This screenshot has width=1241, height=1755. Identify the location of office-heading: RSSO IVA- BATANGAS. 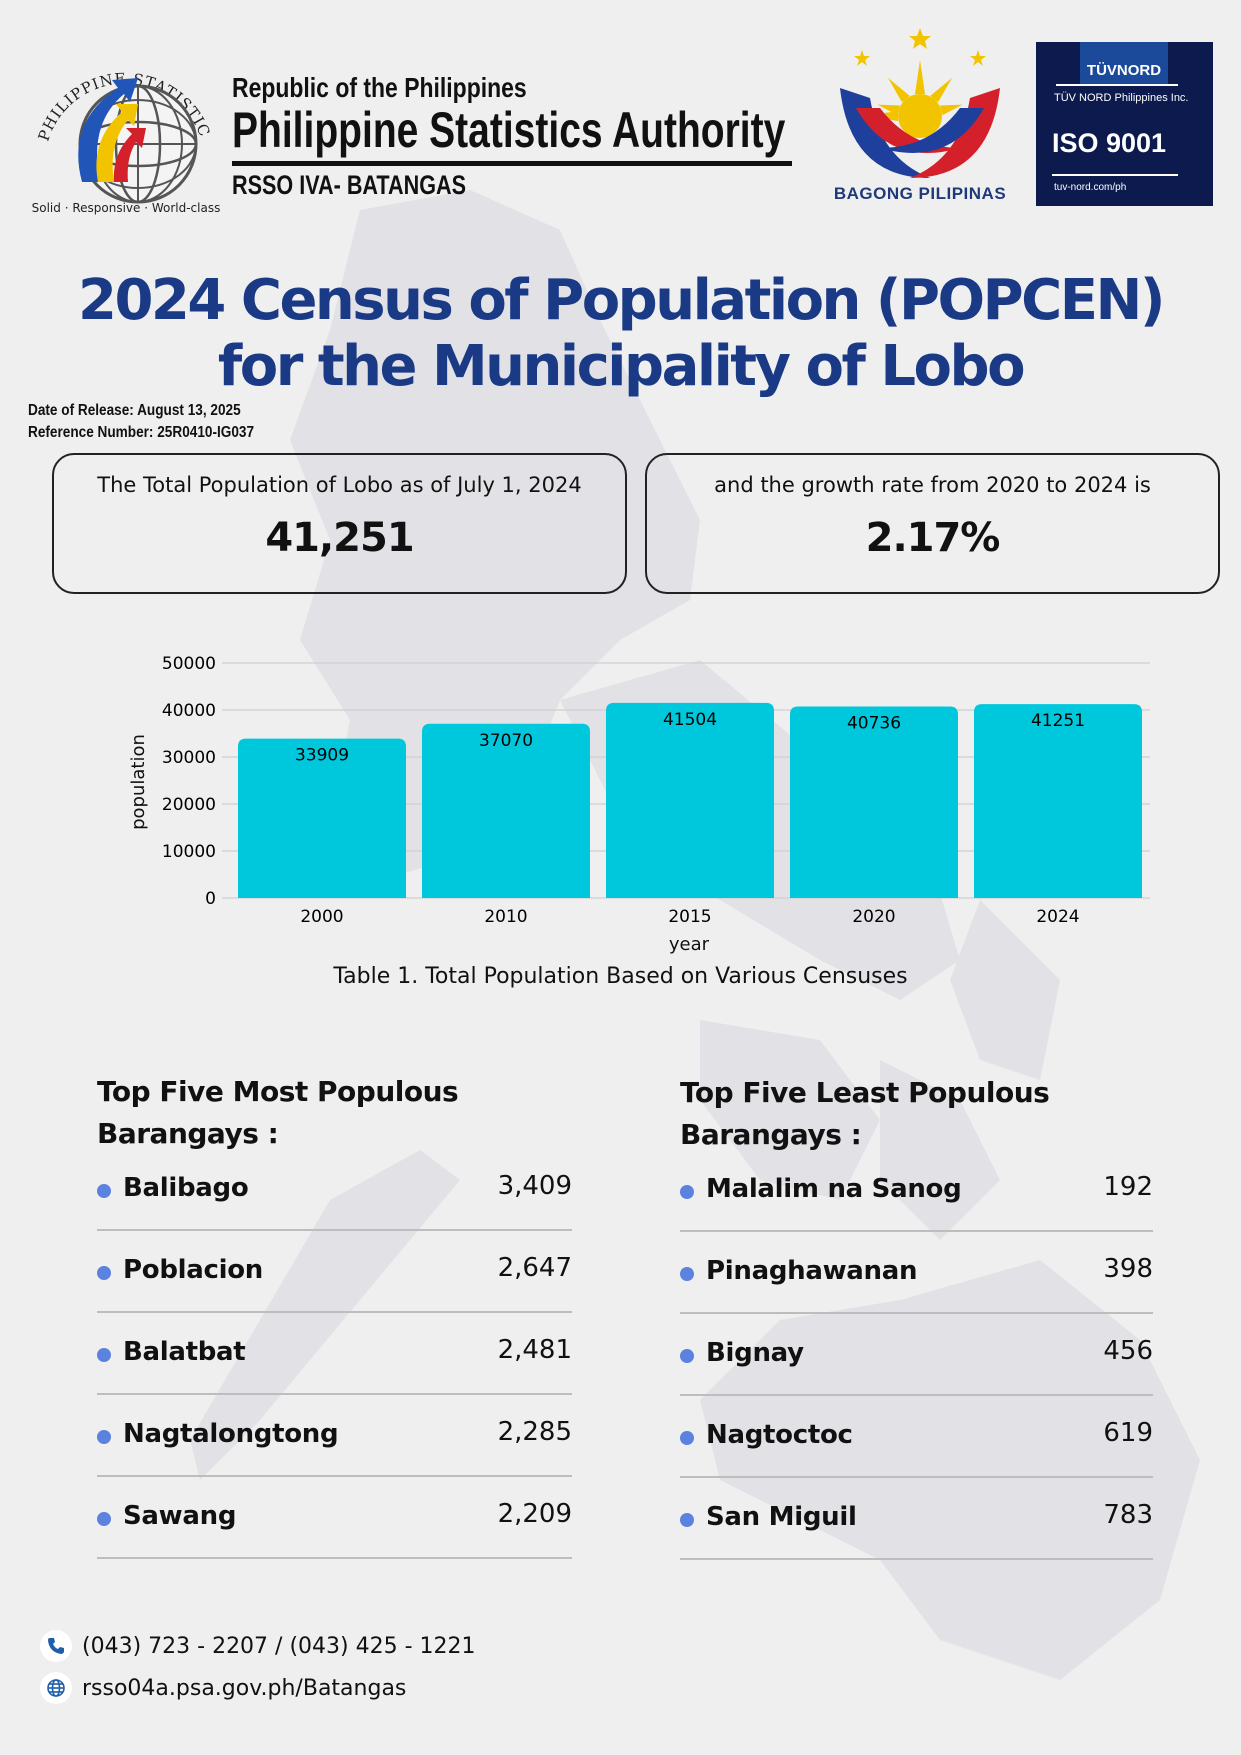
(349, 184).